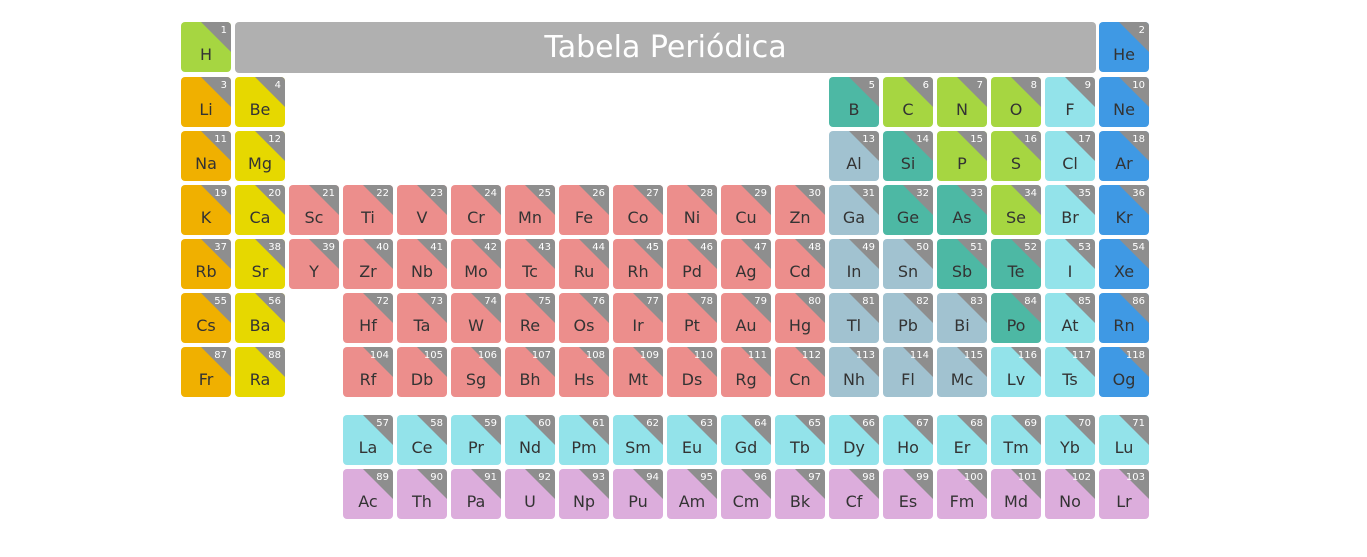 The image size is (1367, 557). What do you see at coordinates (1070, 156) in the screenshot?
I see `element-cell-cl: 17 Cl` at bounding box center [1070, 156].